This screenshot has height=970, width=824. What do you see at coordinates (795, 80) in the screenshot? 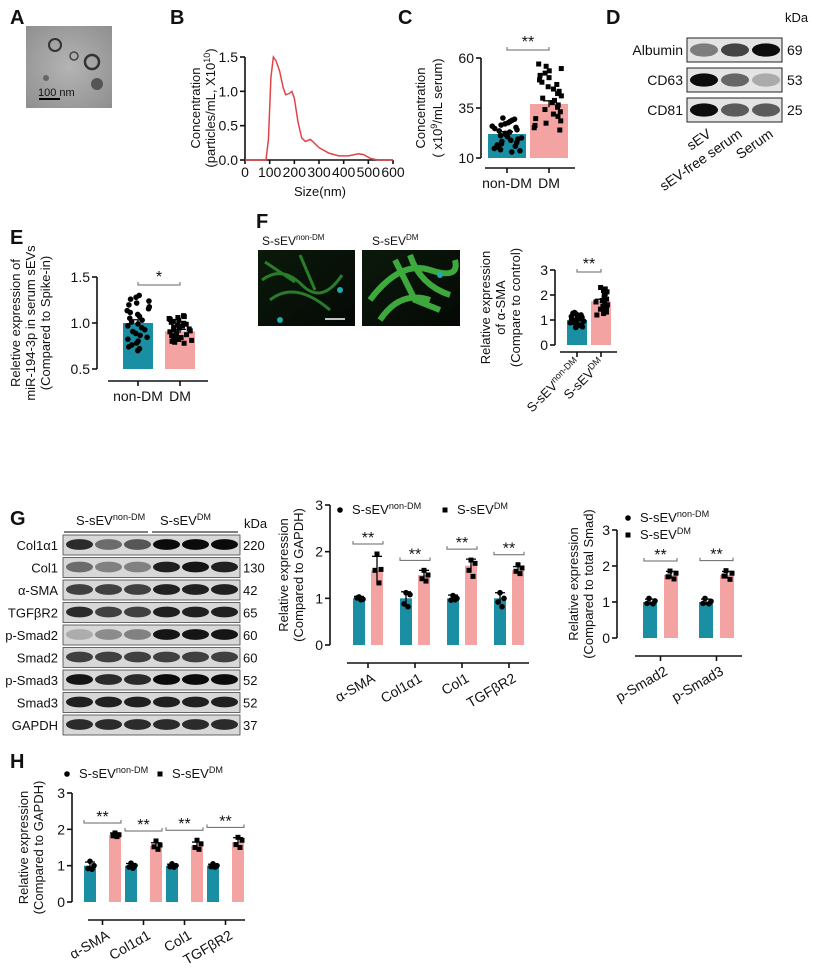
I see `kda-label: 53` at bounding box center [795, 80].